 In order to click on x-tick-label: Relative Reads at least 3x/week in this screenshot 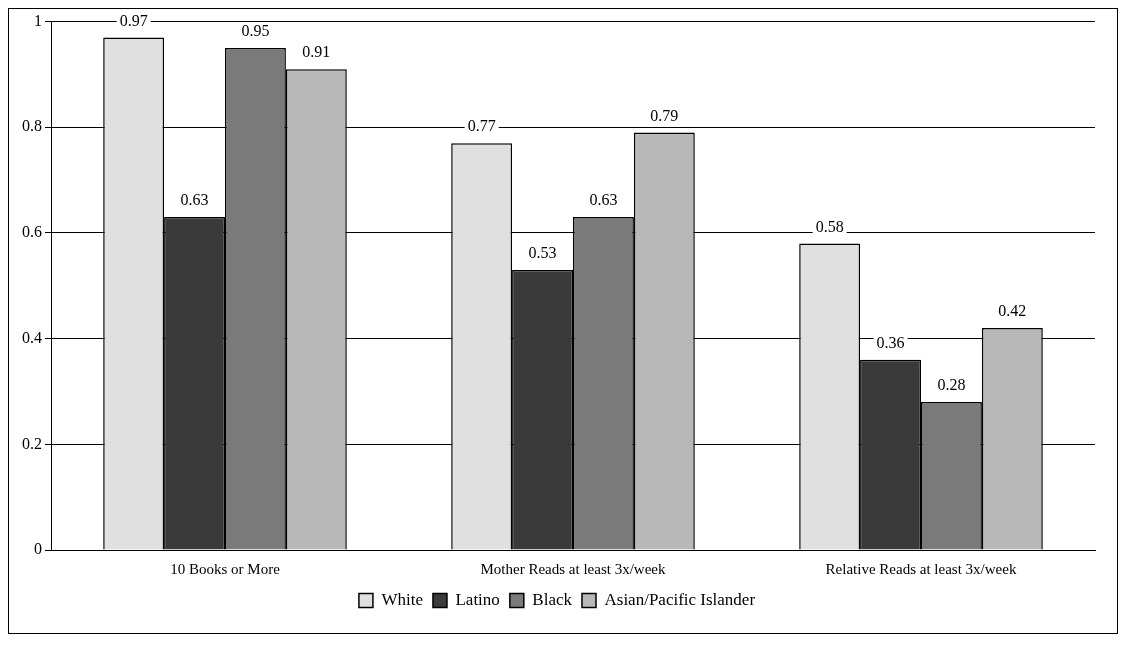, I will do `click(921, 568)`.